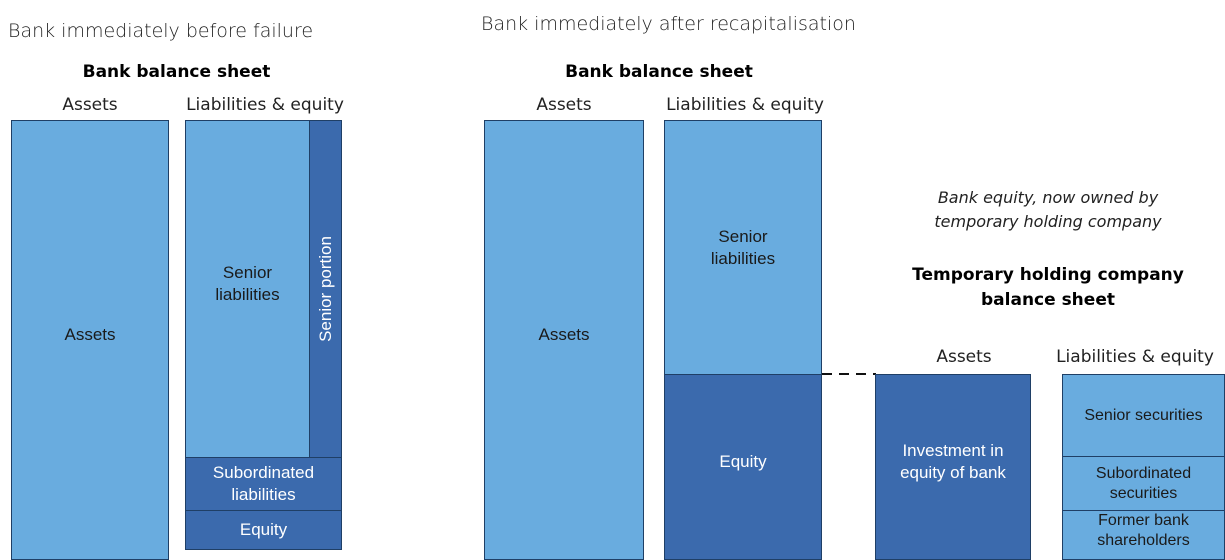  I want to click on sheet-title: Temporary holding company balance sheet, so click(1048, 288).